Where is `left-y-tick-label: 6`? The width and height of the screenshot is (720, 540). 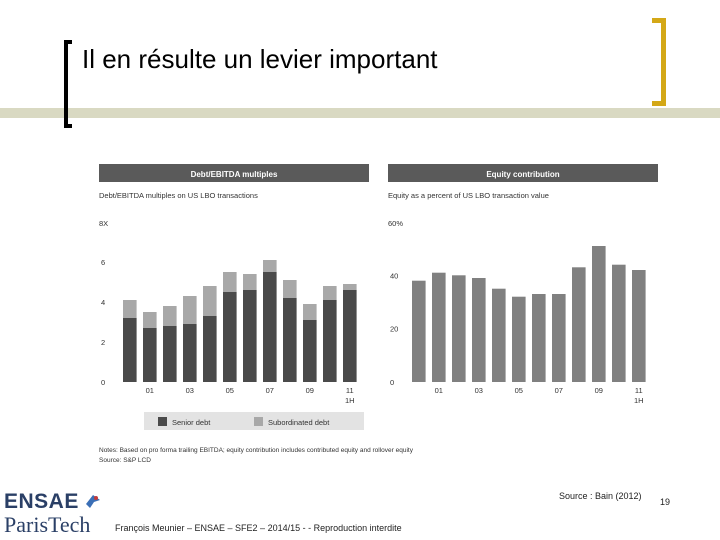 left-y-tick-label: 6 is located at coordinates (103, 262).